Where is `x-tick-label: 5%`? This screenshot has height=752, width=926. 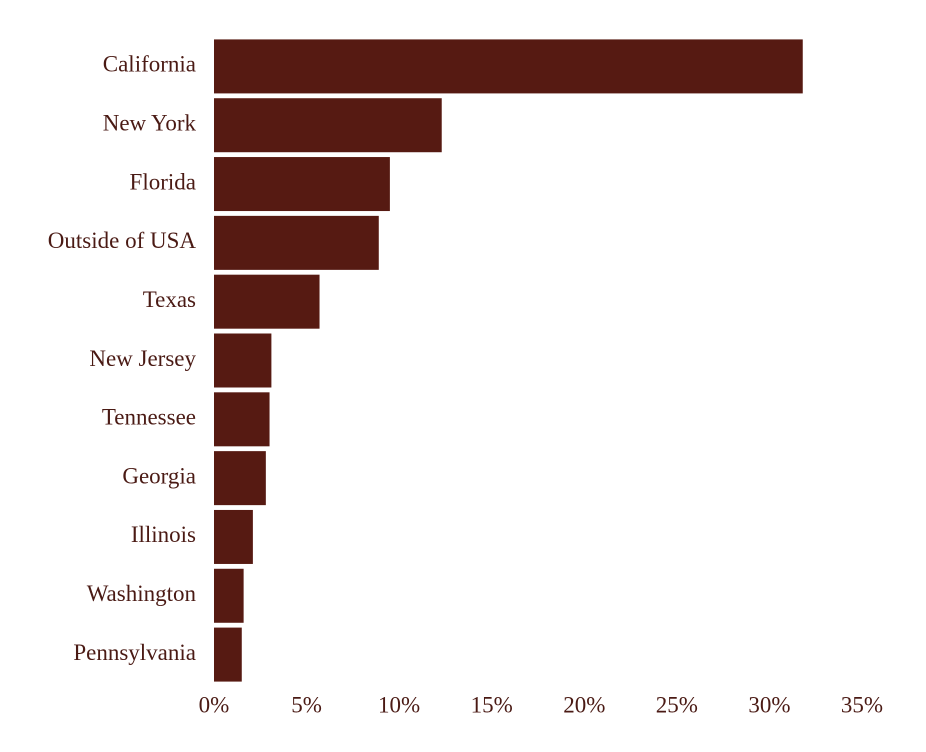
x-tick-label: 5% is located at coordinates (306, 704).